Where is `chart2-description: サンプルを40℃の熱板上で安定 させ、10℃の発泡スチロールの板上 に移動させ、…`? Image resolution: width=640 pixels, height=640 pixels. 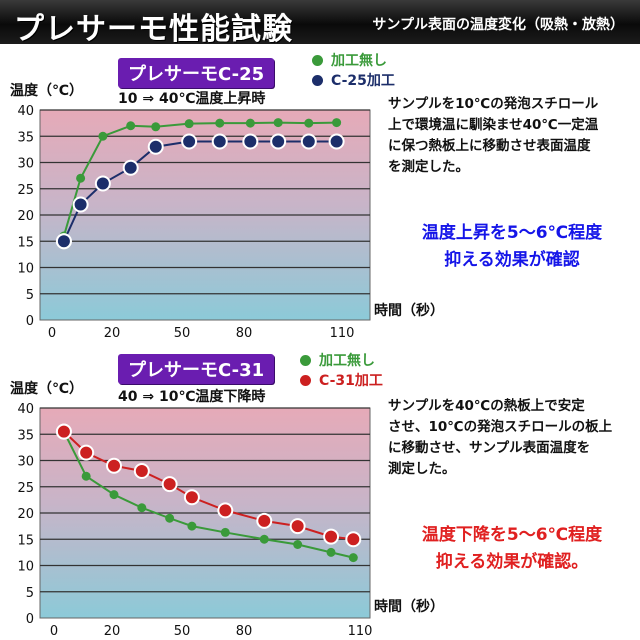
chart2-description: サンプルを40℃の熱板上で安定 させ、10℃の発泡スチロールの板上 に移動させ、… is located at coordinates (500, 437).